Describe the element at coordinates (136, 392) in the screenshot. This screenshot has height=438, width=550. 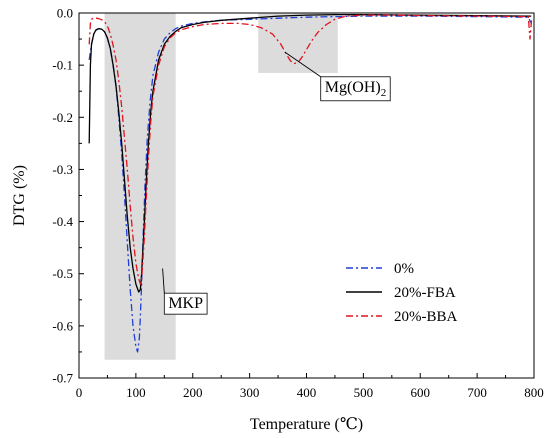
I see `x-tick-label: 100` at that location.